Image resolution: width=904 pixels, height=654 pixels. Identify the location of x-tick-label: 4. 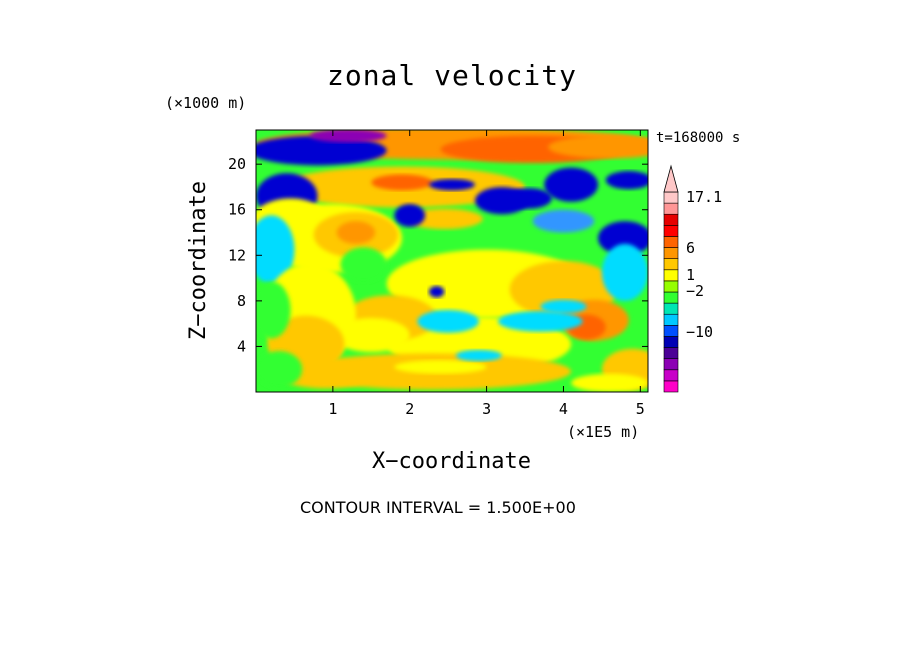
(563, 409).